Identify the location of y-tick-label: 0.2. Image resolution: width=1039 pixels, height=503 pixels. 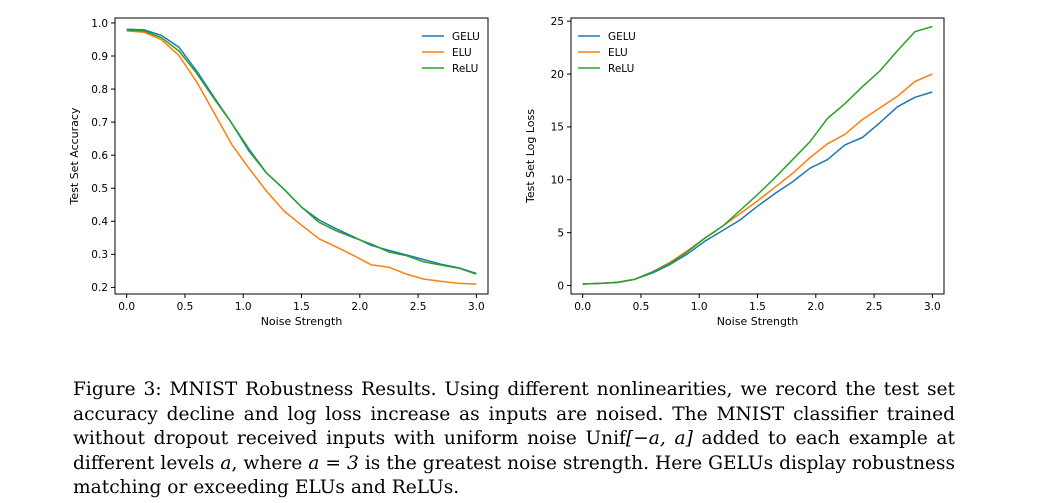
(99, 288).